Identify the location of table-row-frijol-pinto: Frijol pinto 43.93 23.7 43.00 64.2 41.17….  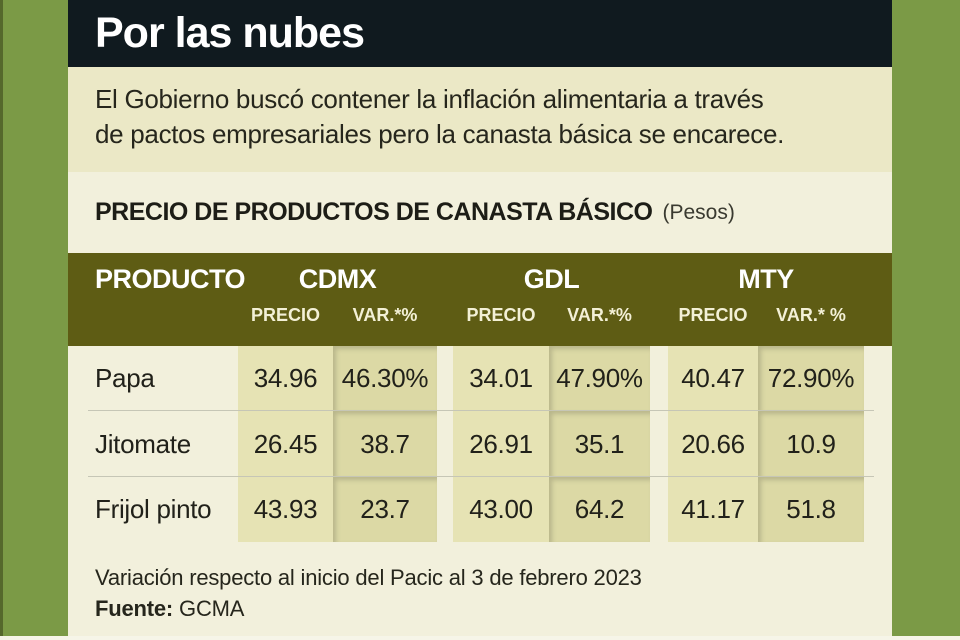
(480, 509).